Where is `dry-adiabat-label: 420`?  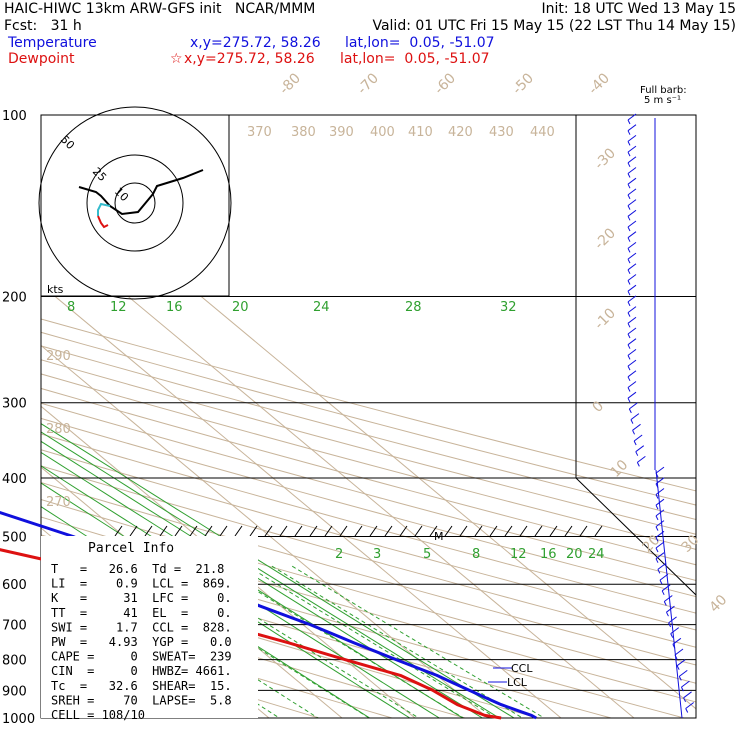
dry-adiabat-label: 420 is located at coordinates (460, 132).